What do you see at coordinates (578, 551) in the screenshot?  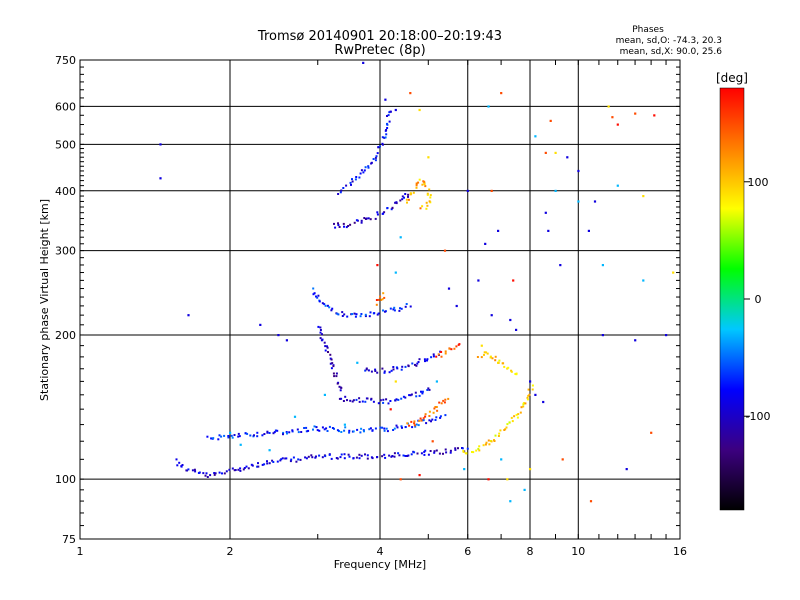 I see `x-tick-label: 10` at bounding box center [578, 551].